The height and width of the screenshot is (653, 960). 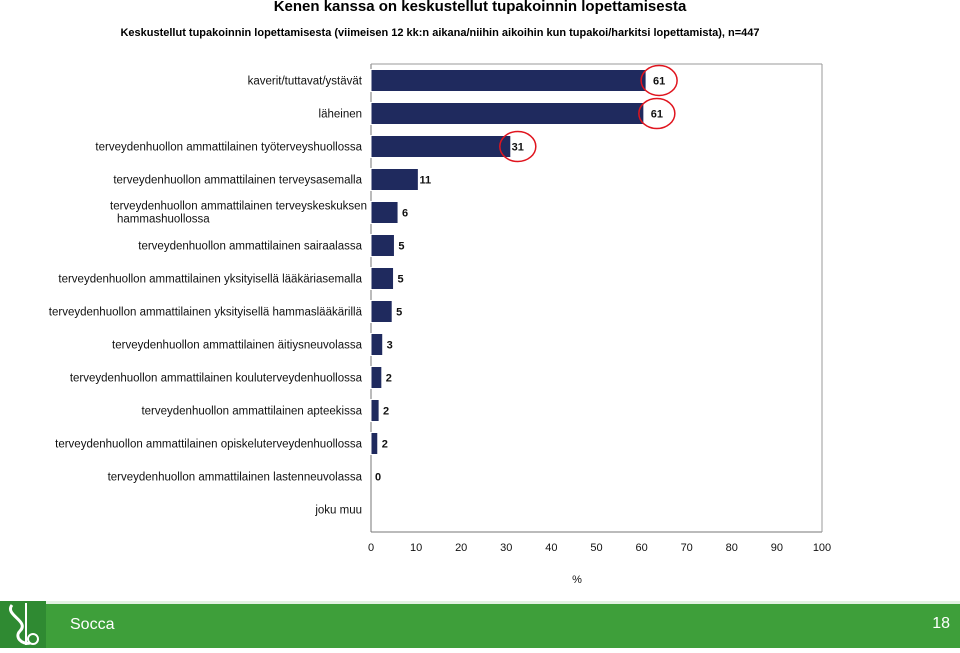 What do you see at coordinates (426, 181) in the screenshot?
I see `value-label: 11` at bounding box center [426, 181].